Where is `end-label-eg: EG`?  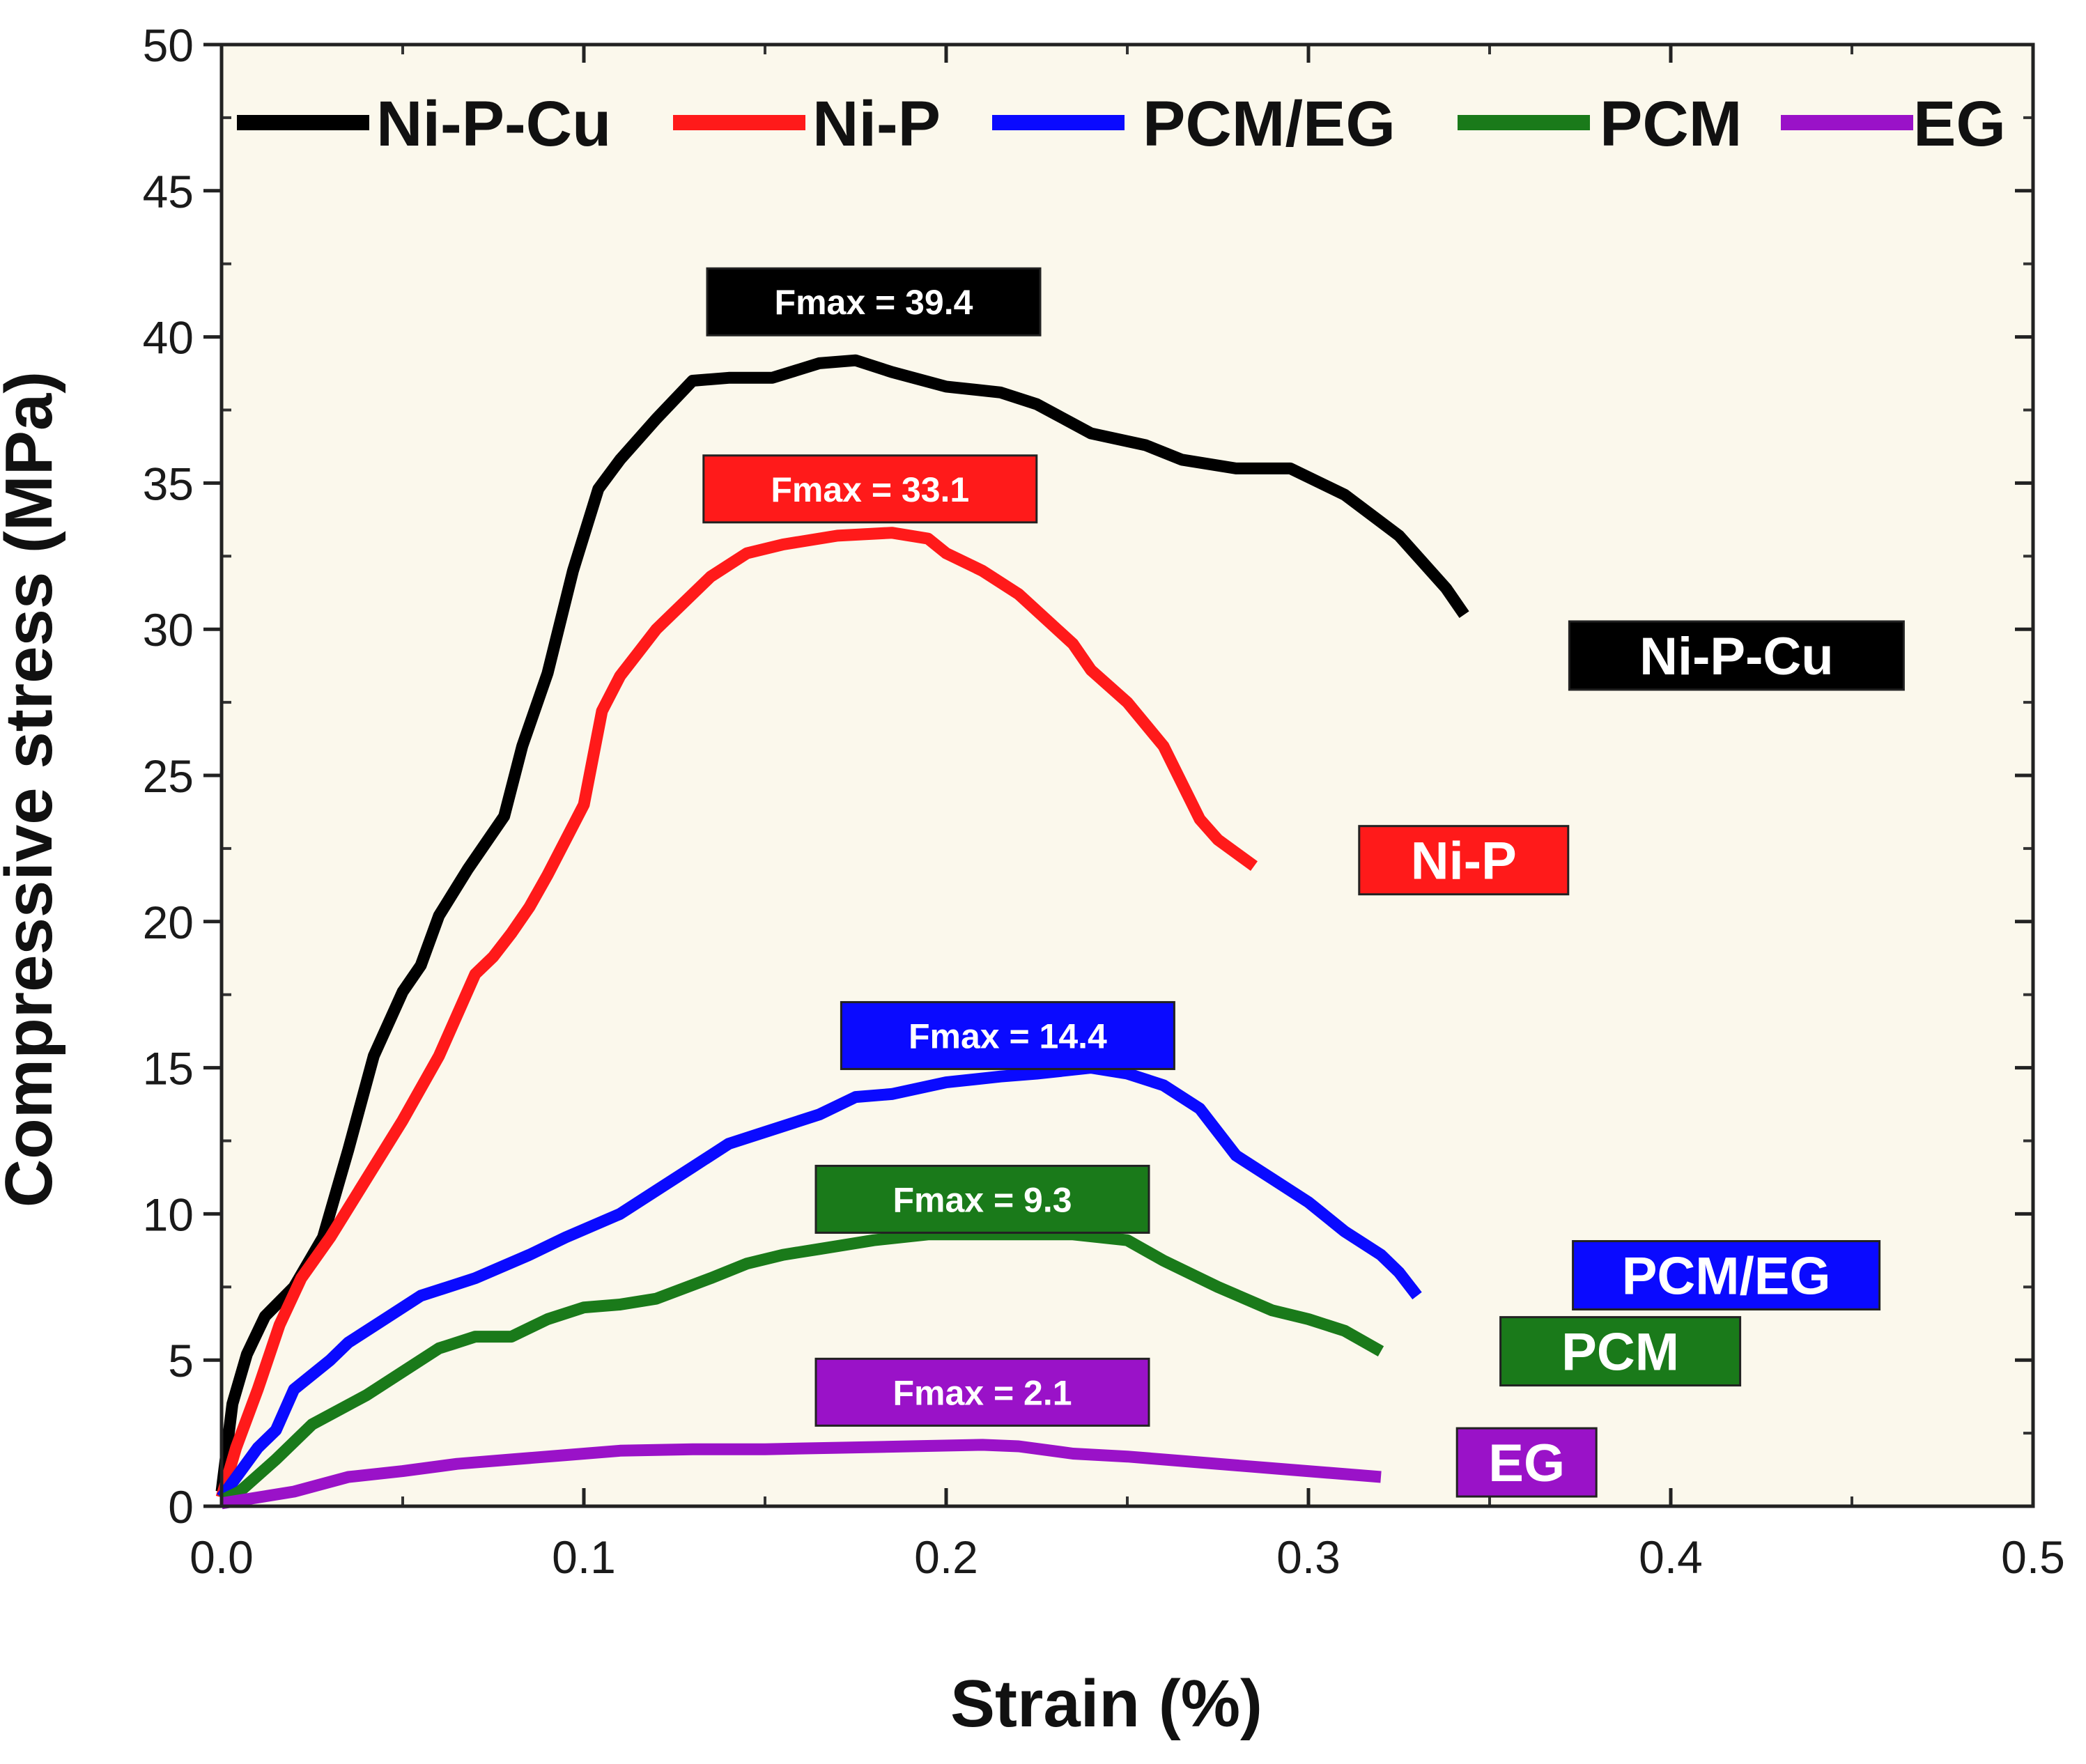 end-label-eg: EG is located at coordinates (1526, 1462).